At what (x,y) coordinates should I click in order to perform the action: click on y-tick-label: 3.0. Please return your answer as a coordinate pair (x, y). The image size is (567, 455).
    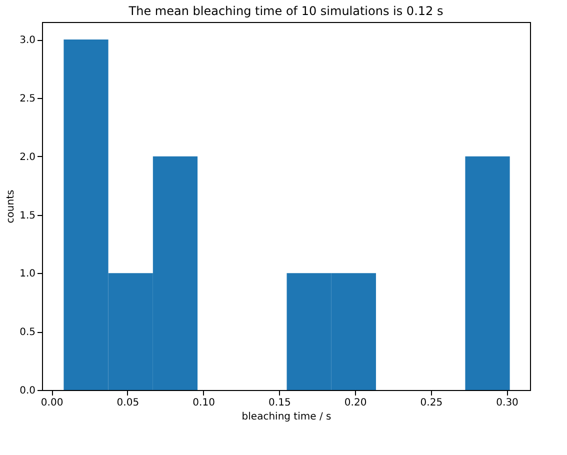
    Looking at the image, I should click on (28, 40).